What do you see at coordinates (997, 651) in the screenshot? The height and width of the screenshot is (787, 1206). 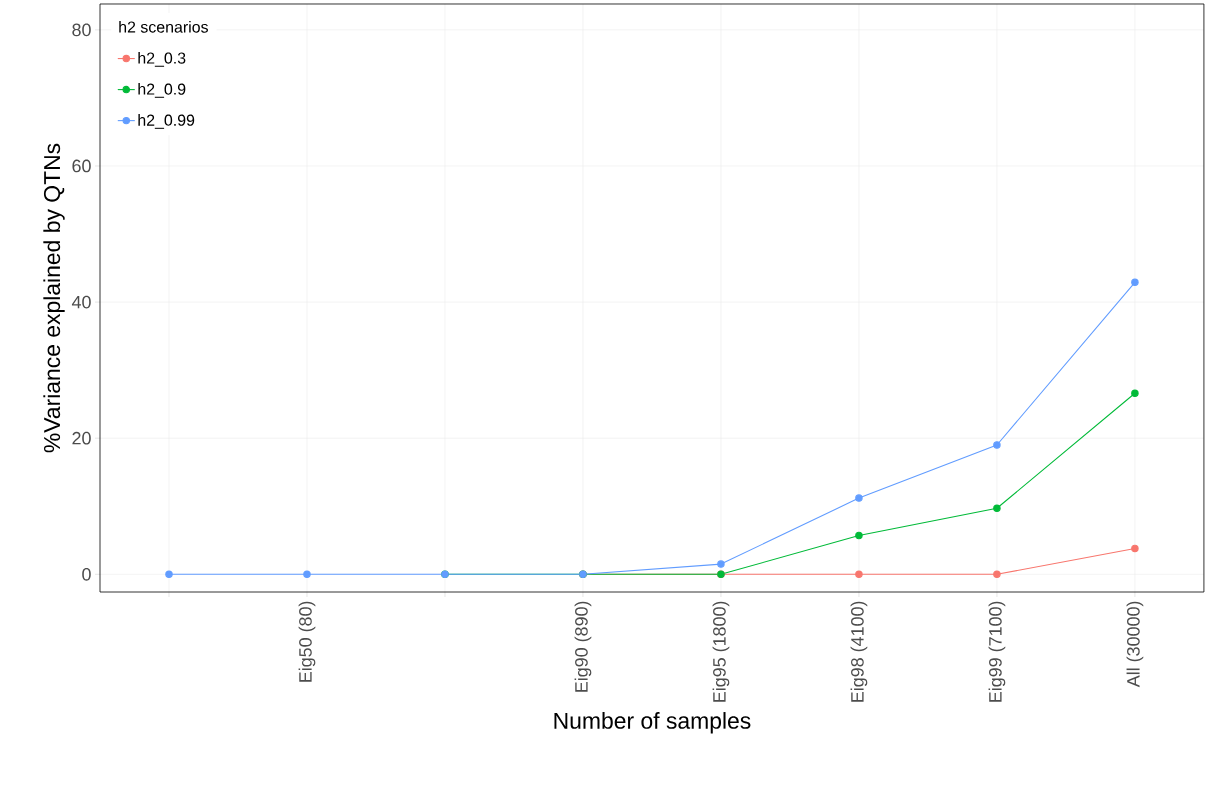 I see `x-tick-label: Eig99 (7100)` at bounding box center [997, 651].